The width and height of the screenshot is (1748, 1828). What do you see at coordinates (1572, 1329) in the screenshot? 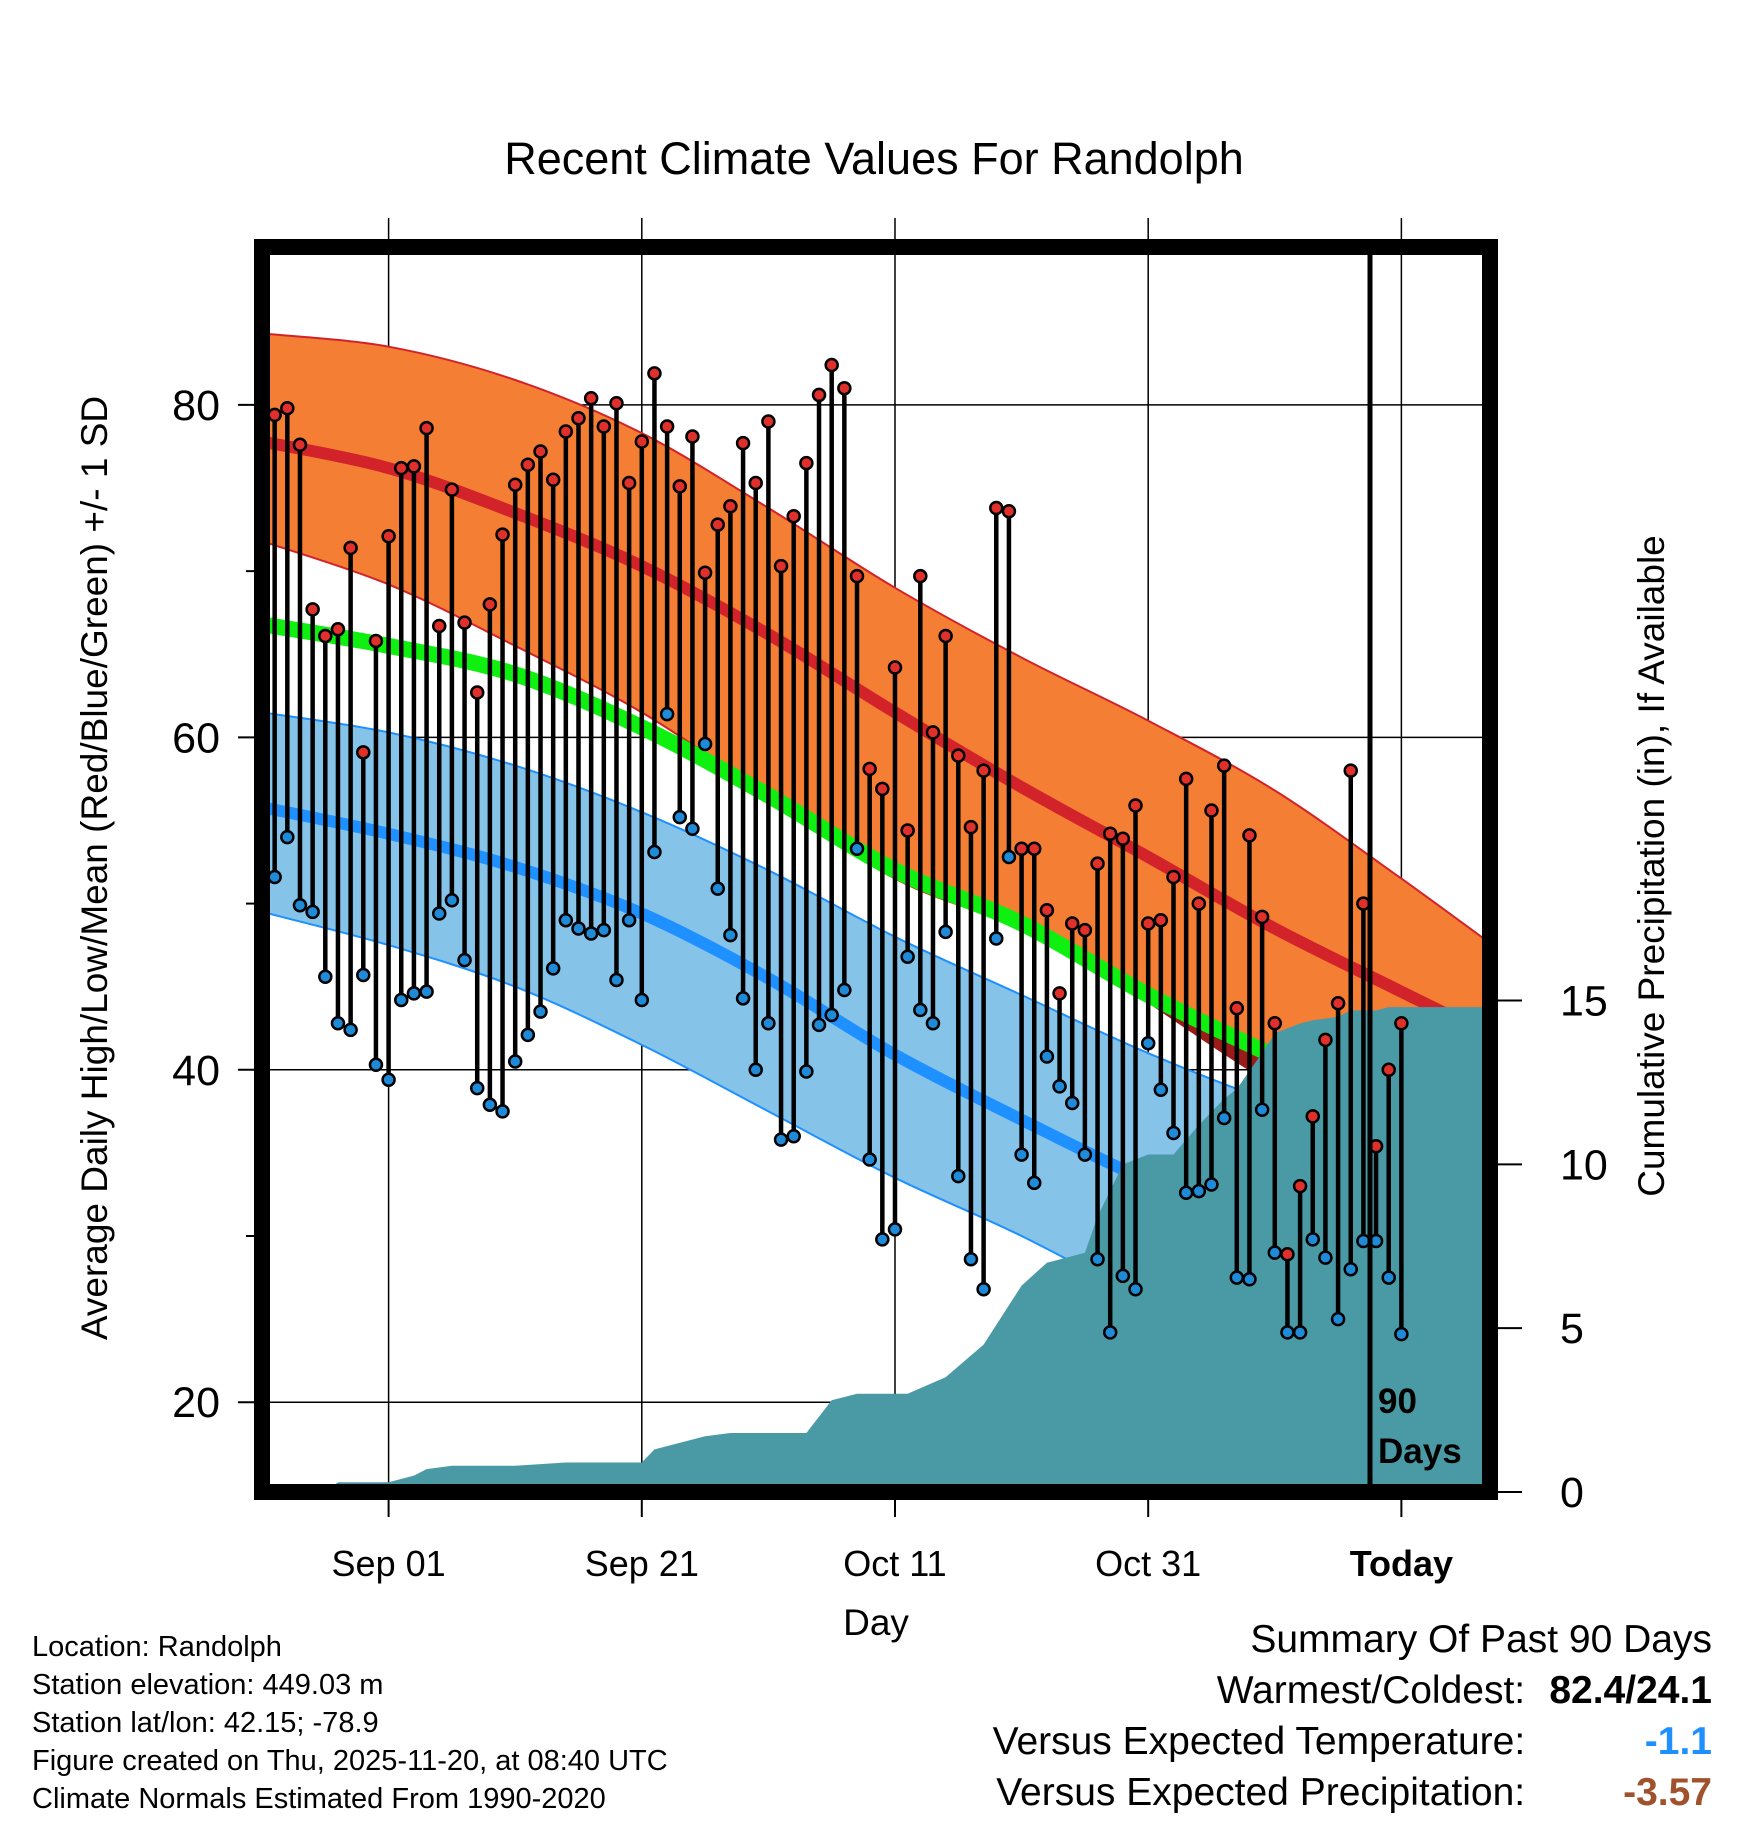
I see `y2-tick-label: 5` at bounding box center [1572, 1329].